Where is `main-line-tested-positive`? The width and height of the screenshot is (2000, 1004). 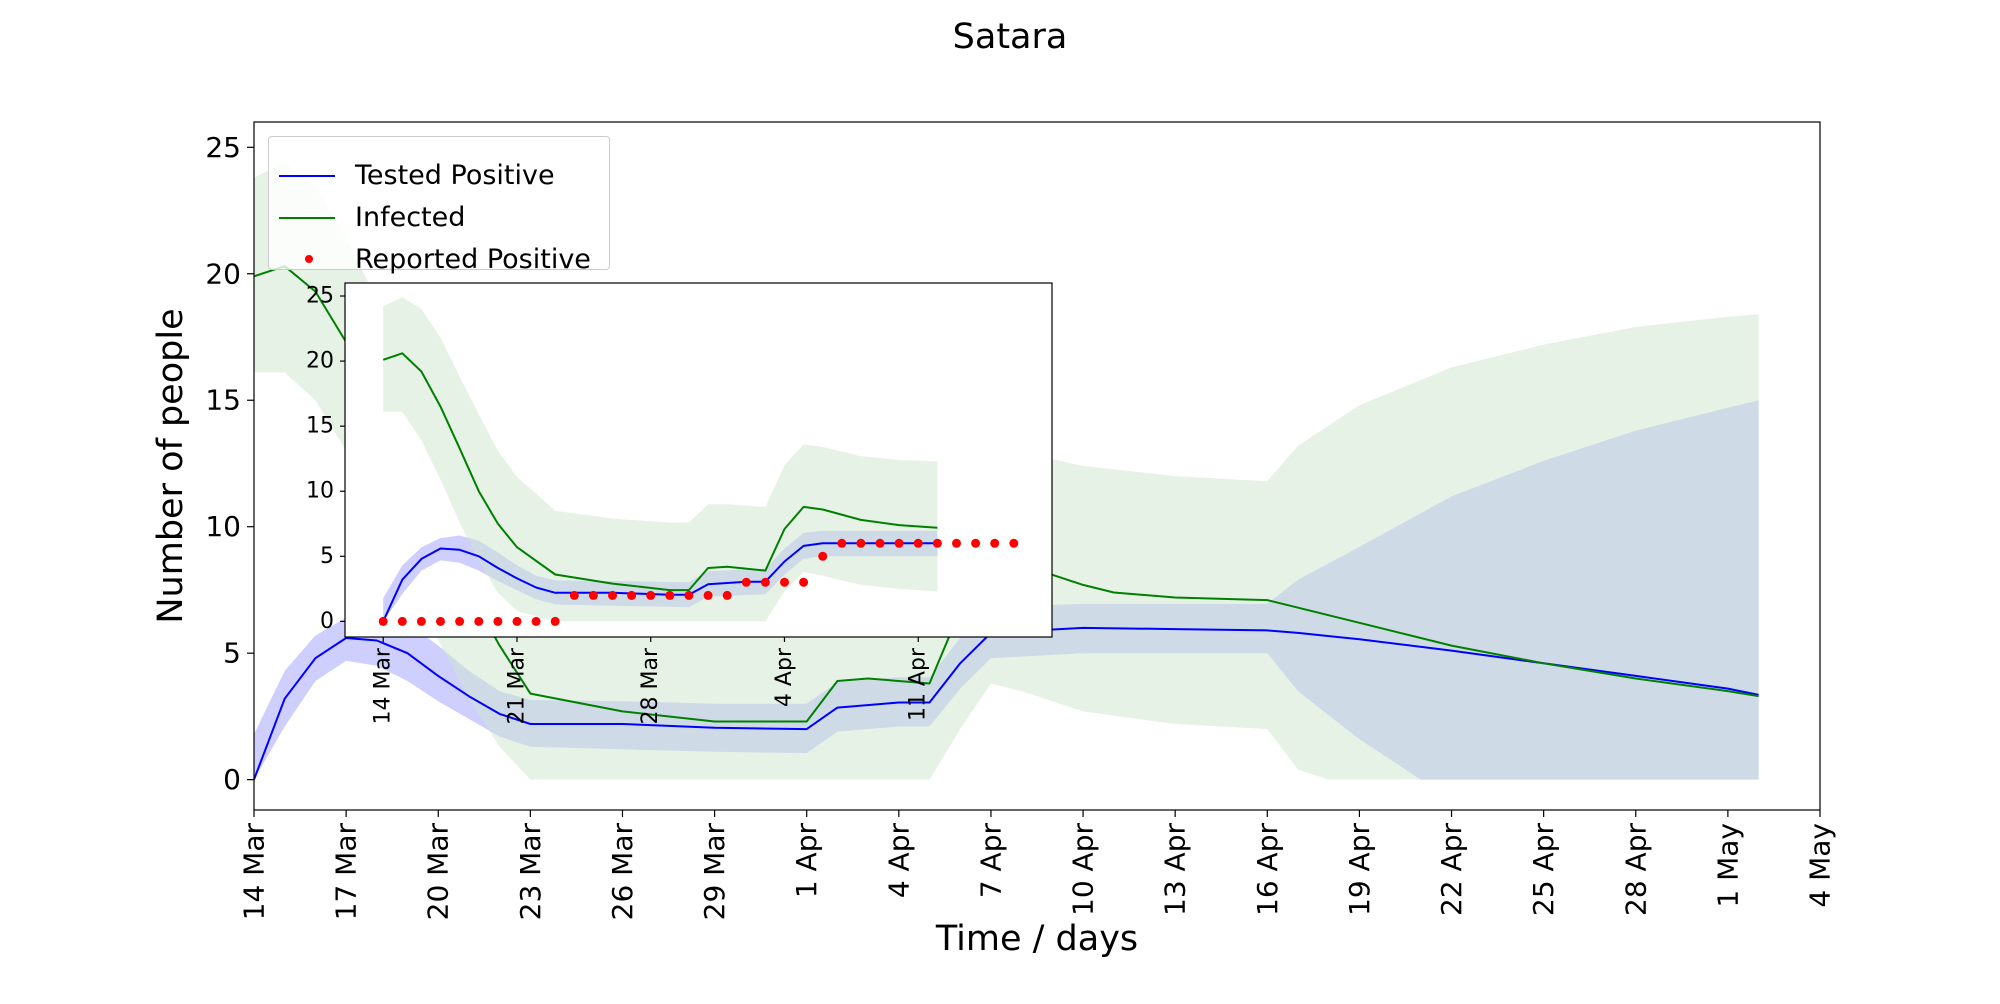
main-line-tested-positive is located at coordinates (1006, 703).